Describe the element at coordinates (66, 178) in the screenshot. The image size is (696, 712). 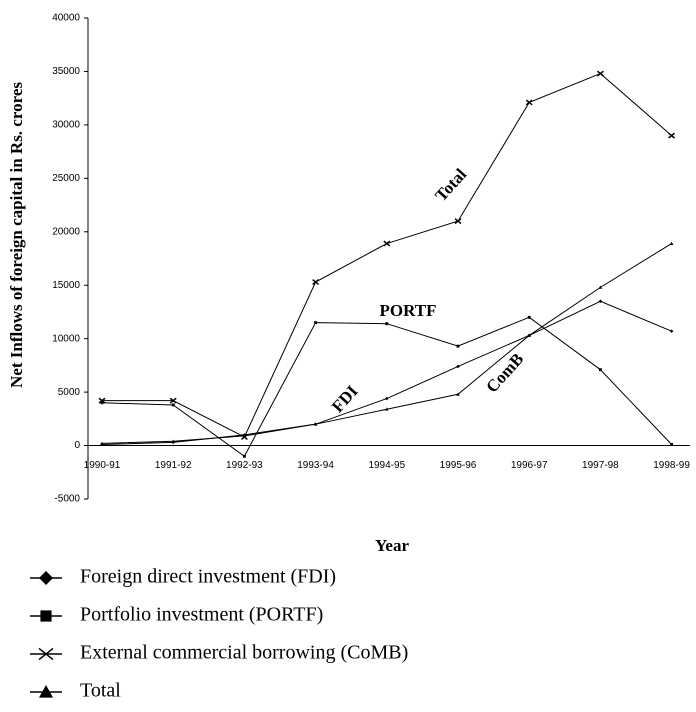
I see `y-tick-label: 25000` at that location.